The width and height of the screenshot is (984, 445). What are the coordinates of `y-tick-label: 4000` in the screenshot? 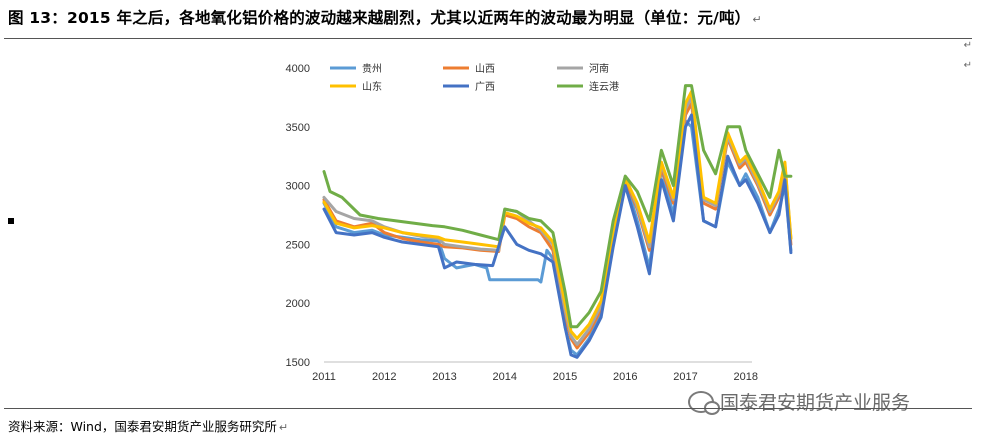 It's located at (298, 69).